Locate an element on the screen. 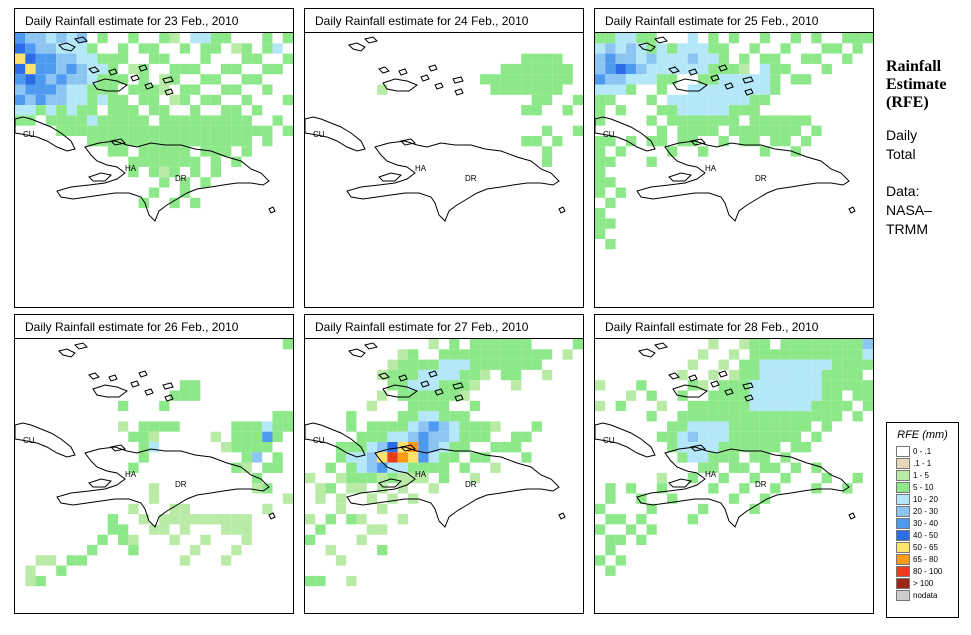 This screenshot has height=635, width=971. cuba-coastline is located at coordinates (625, 134).